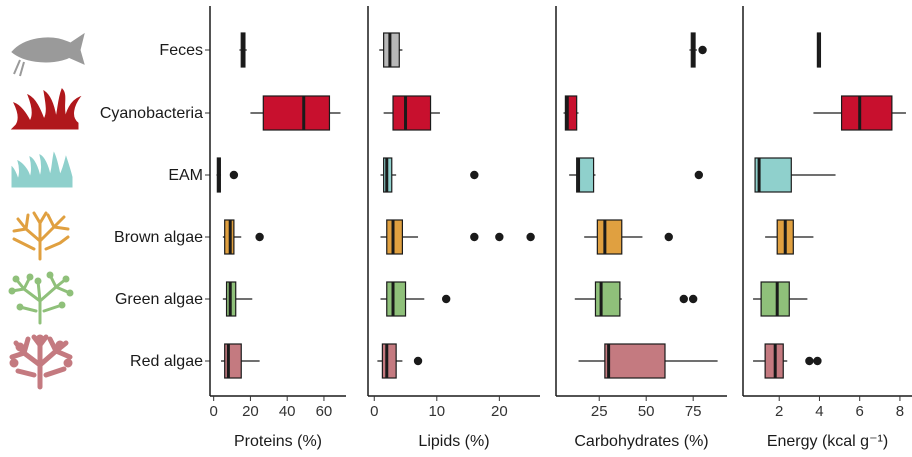 The width and height of the screenshot is (912, 457). Describe the element at coordinates (641, 441) in the screenshot. I see `x-axis-title: Carbohydrates (%)` at that location.